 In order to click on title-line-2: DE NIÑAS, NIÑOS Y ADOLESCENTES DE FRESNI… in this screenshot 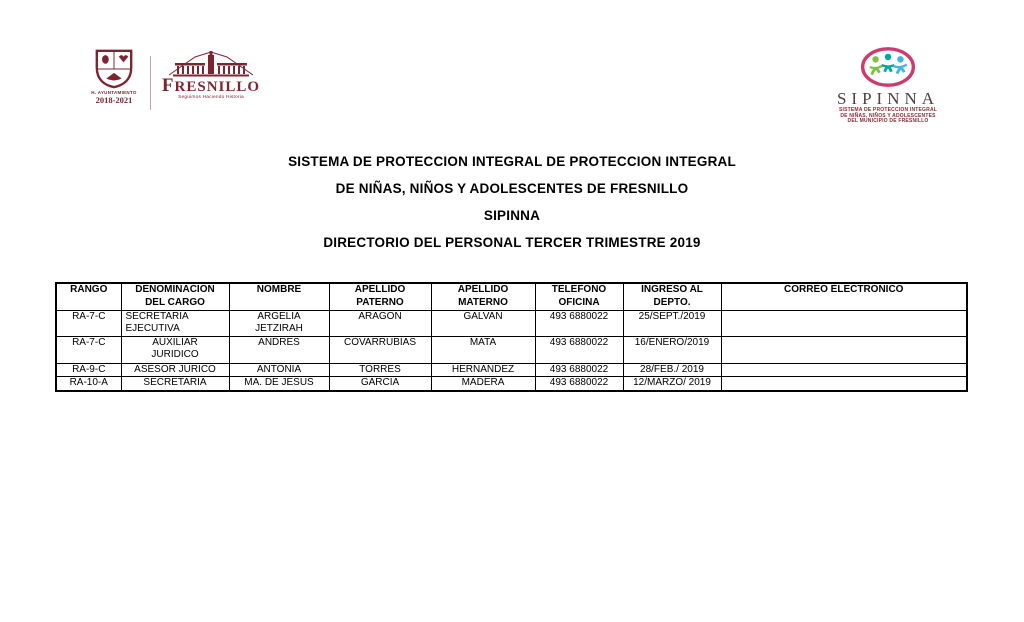, I will do `click(512, 188)`.